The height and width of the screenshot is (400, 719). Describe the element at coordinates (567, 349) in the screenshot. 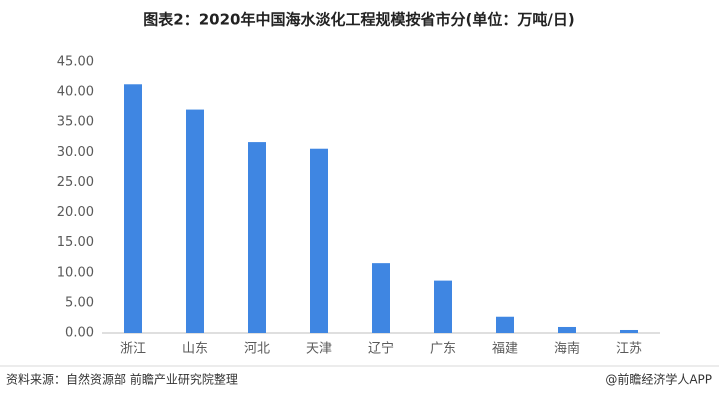

I see `x-tick-label: 海南` at that location.